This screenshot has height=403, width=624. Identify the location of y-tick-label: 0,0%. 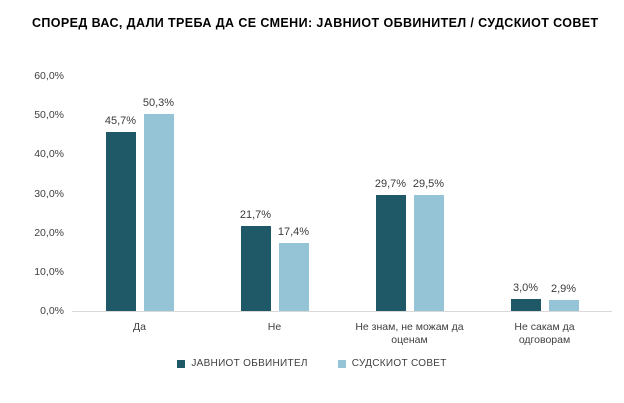
(52, 311).